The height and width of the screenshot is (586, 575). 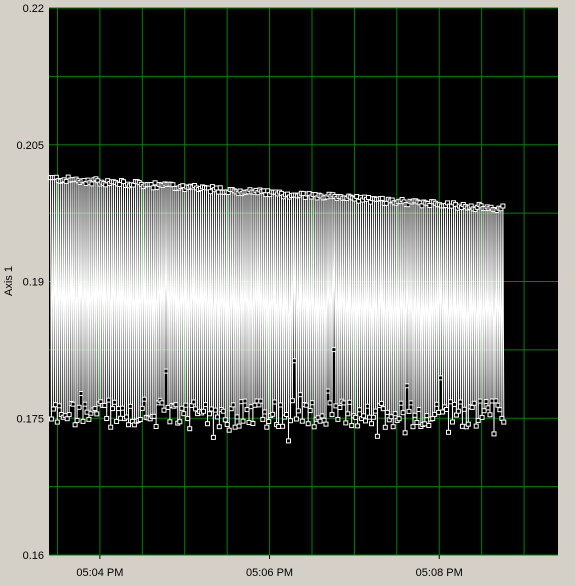 I want to click on x-tick-label: 05:04 PM, so click(x=99, y=573).